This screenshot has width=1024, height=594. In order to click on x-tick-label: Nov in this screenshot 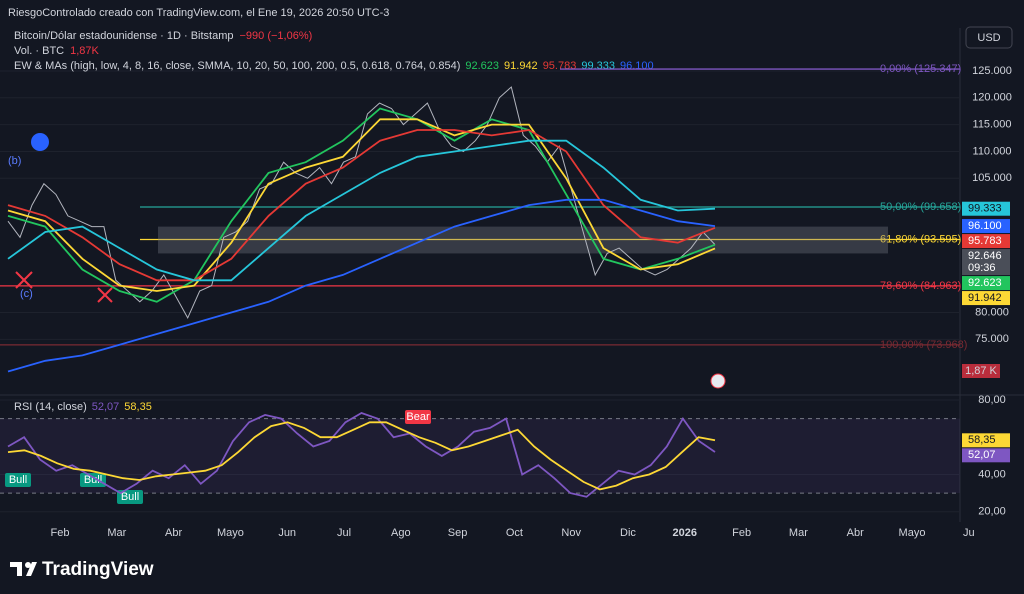, I will do `click(571, 533)`.